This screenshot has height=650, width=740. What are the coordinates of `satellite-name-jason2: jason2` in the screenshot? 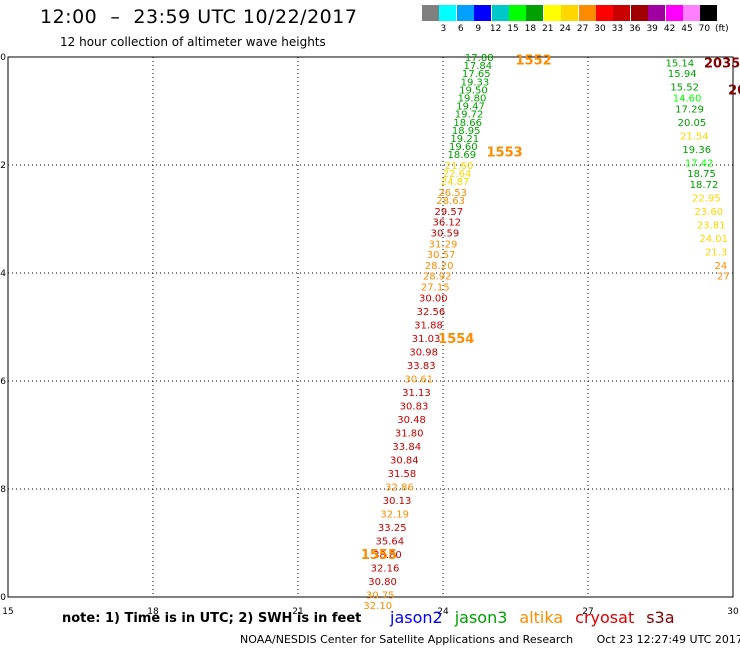 It's located at (416, 617).